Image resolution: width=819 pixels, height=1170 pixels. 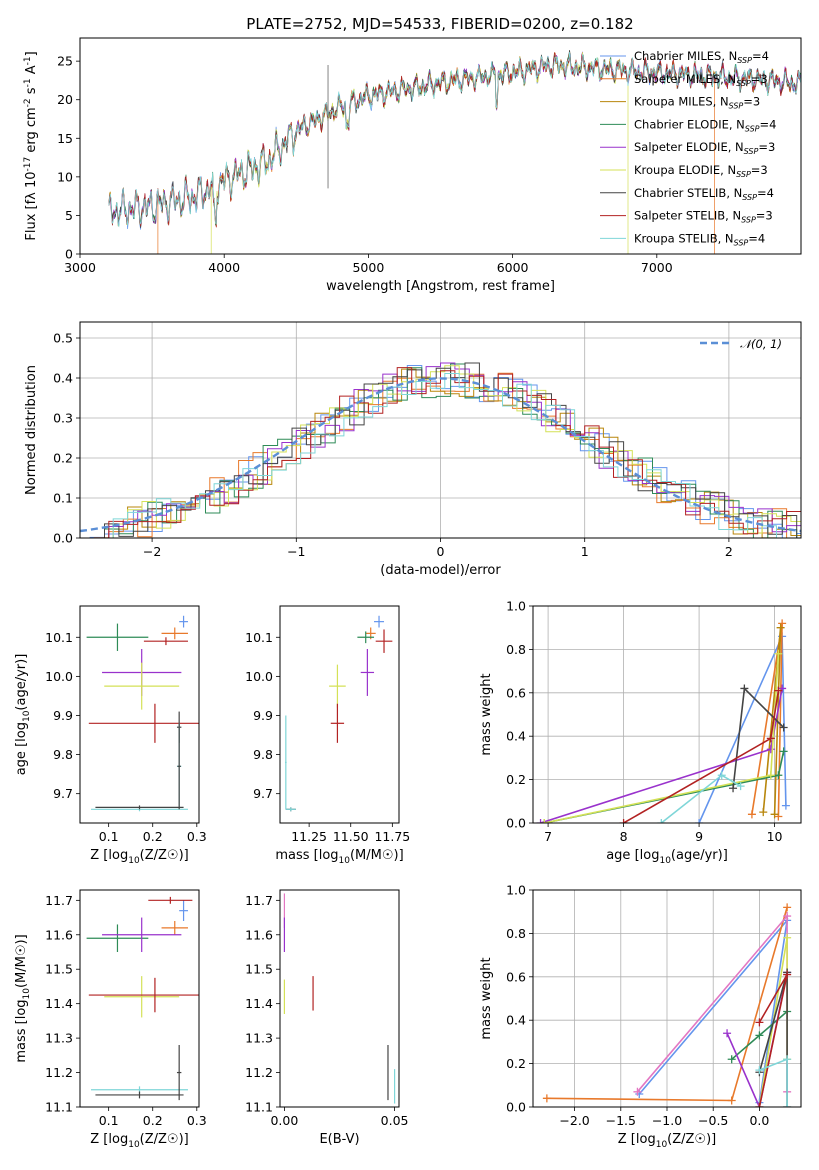 I want to click on spectrum-xtick-label: 5000, so click(x=368, y=267).